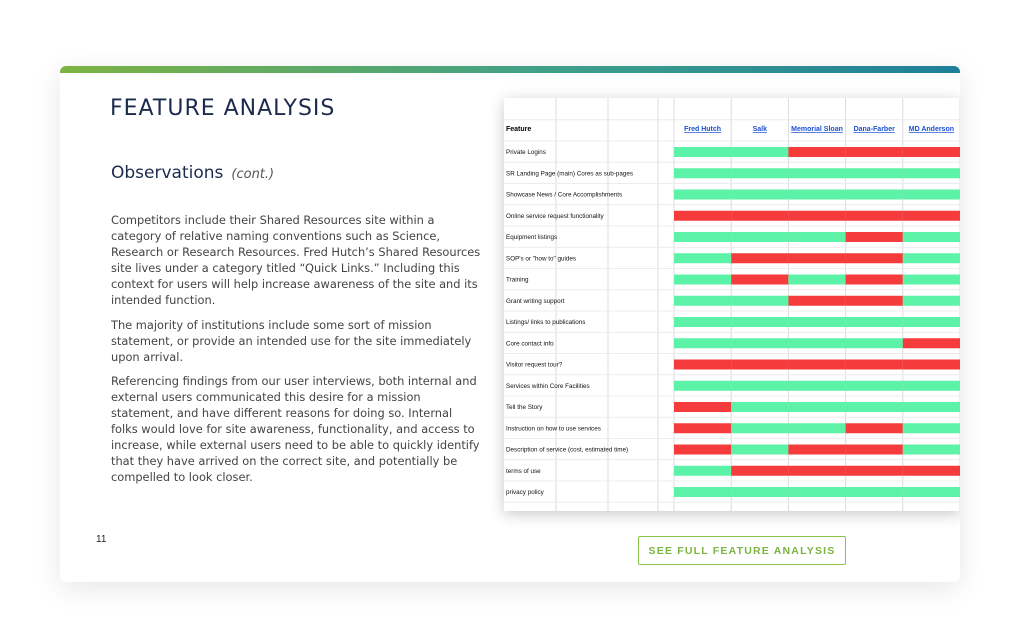 This screenshot has height=640, width=1024. I want to click on feature-label: Tell the Story, so click(524, 407).